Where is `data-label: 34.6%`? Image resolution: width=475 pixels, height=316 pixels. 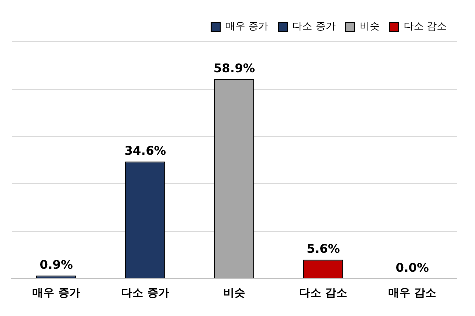 data-label: 34.6% is located at coordinates (145, 151).